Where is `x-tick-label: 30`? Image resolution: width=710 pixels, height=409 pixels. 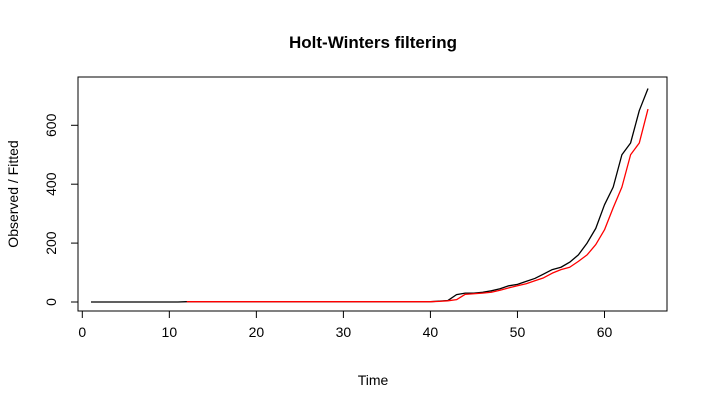
x-tick-label: 30 is located at coordinates (344, 332).